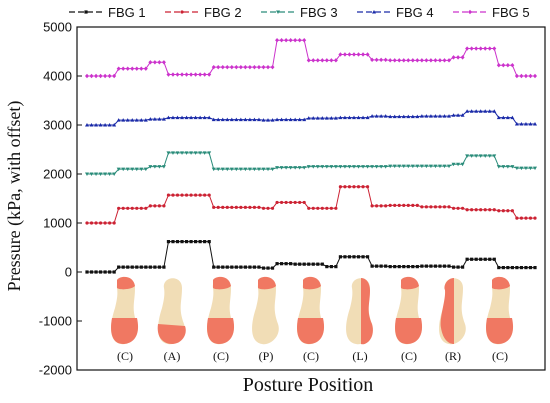 This screenshot has width=550, height=403. Describe the element at coordinates (203, 12) in the screenshot. I see `legend-item: FBG 2` at that location.